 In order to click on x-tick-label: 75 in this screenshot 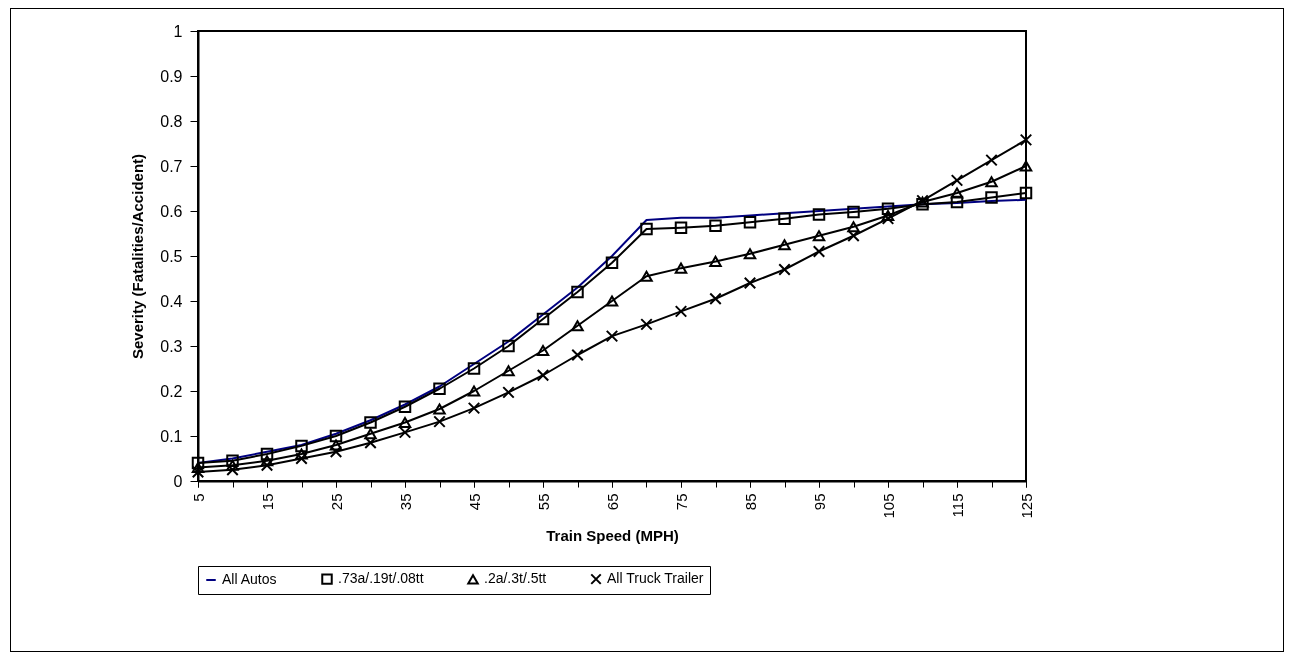, I will do `click(681, 502)`.